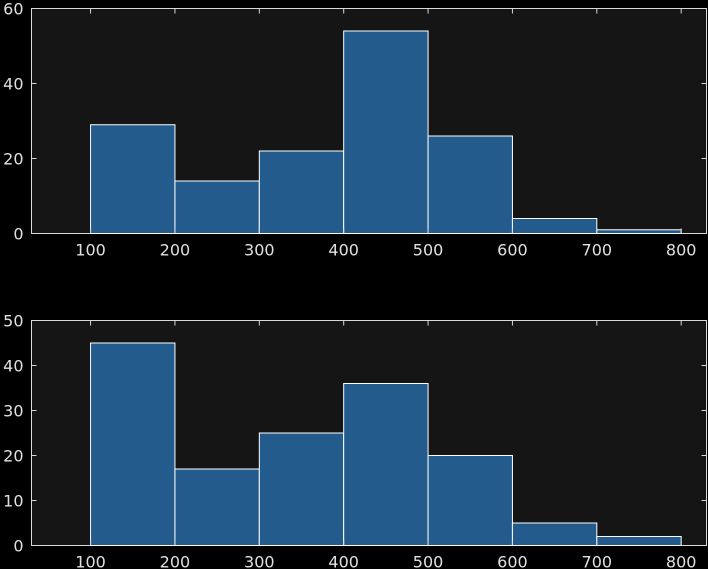 This screenshot has width=708, height=569. Describe the element at coordinates (512, 561) in the screenshot. I see `bottom-x-tick-label: 600` at that location.